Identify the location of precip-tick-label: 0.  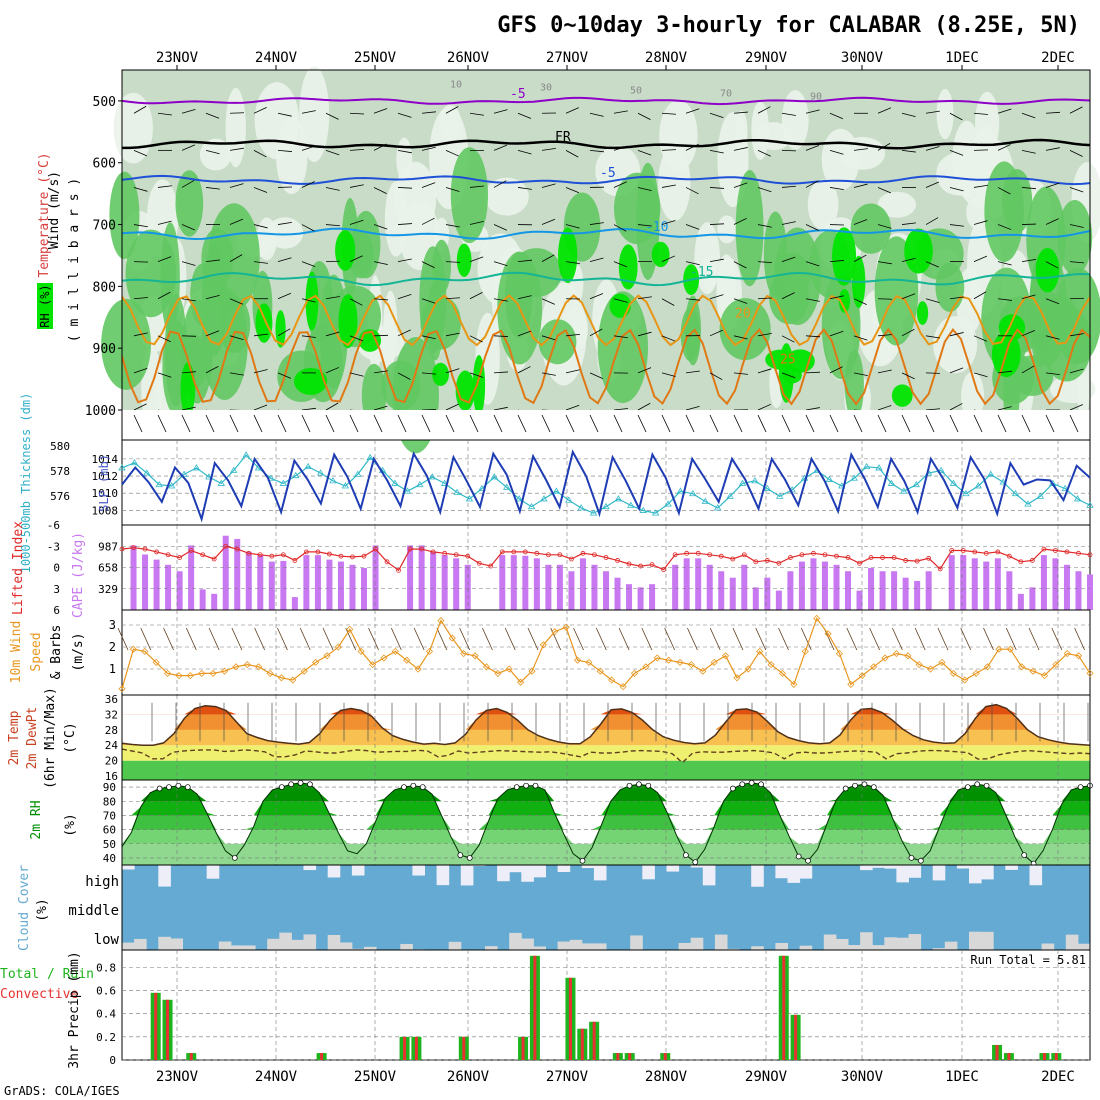
(112, 1060).